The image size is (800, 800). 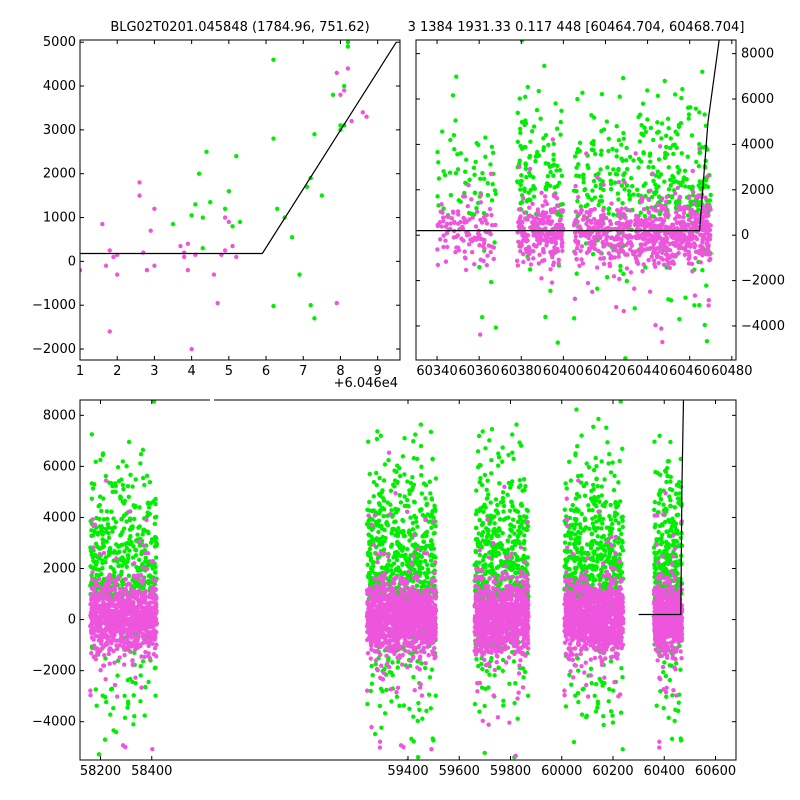 What do you see at coordinates (757, 190) in the screenshot?
I see `y-tick-label: 2000` at bounding box center [757, 190].